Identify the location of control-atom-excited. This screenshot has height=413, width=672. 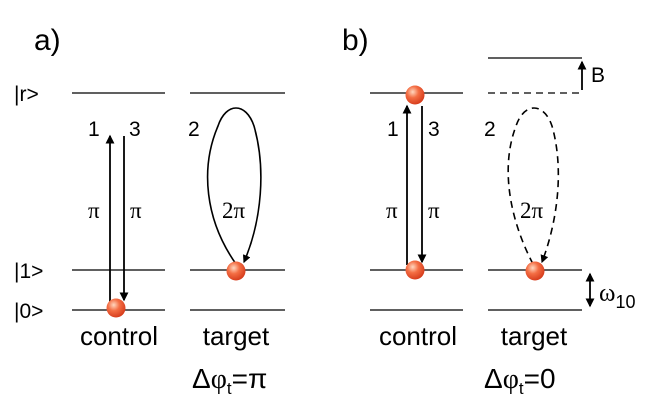
(415, 95).